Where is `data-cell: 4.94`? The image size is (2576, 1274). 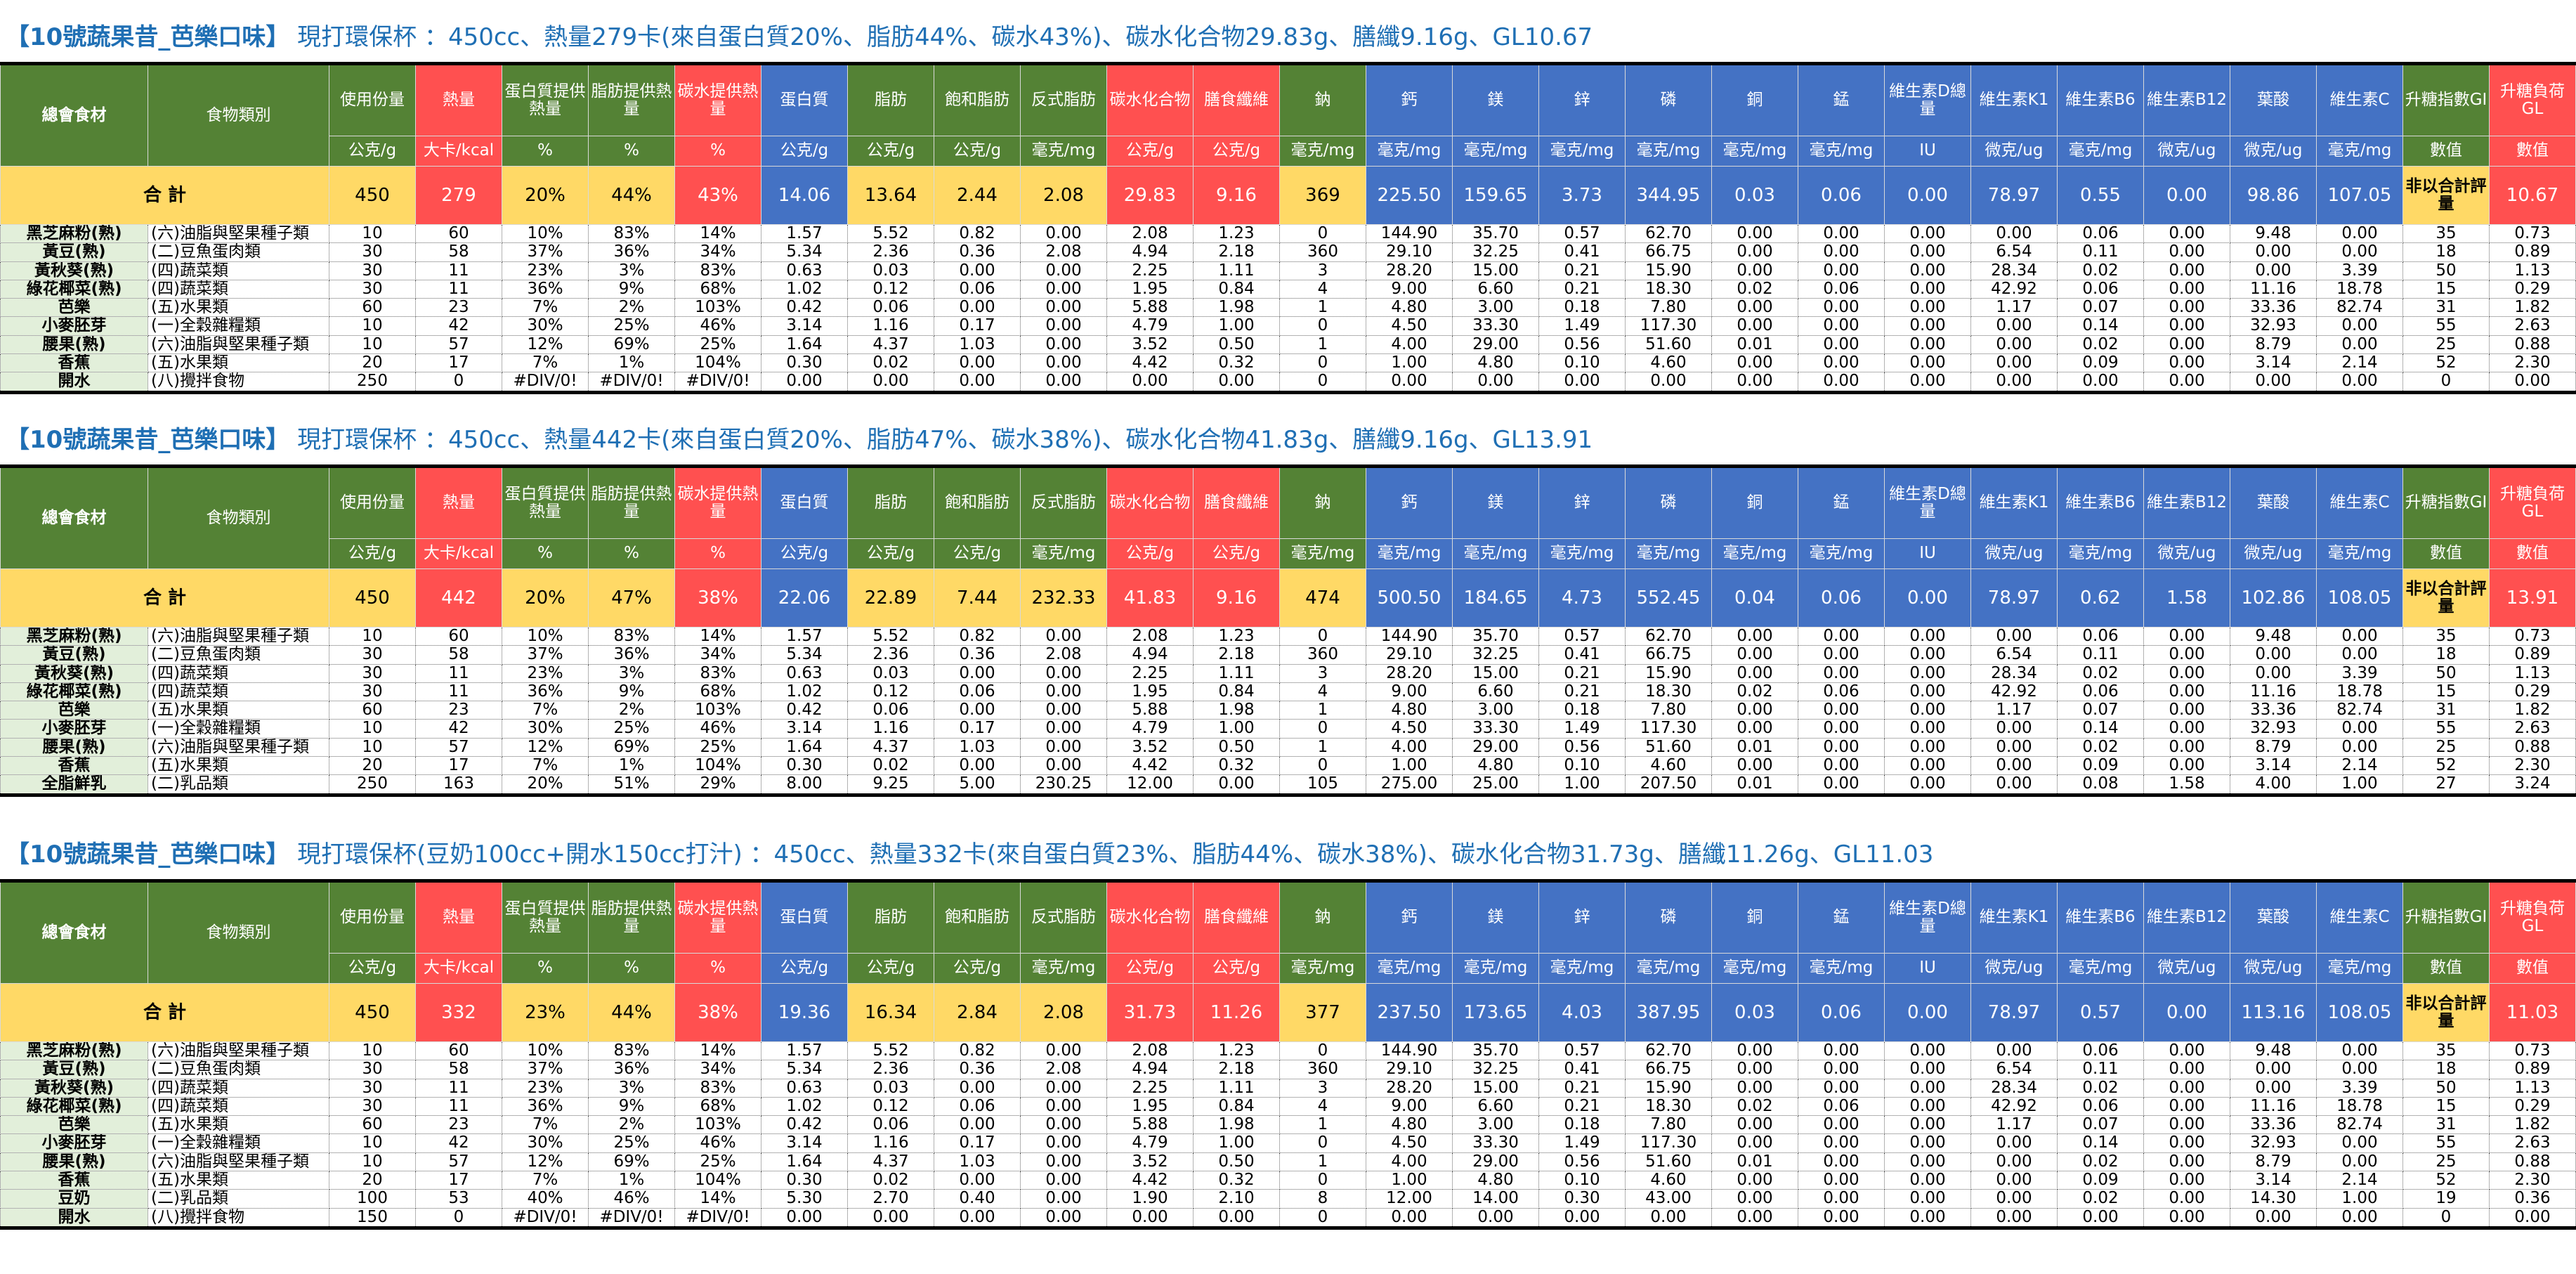 data-cell: 4.94 is located at coordinates (1150, 1069).